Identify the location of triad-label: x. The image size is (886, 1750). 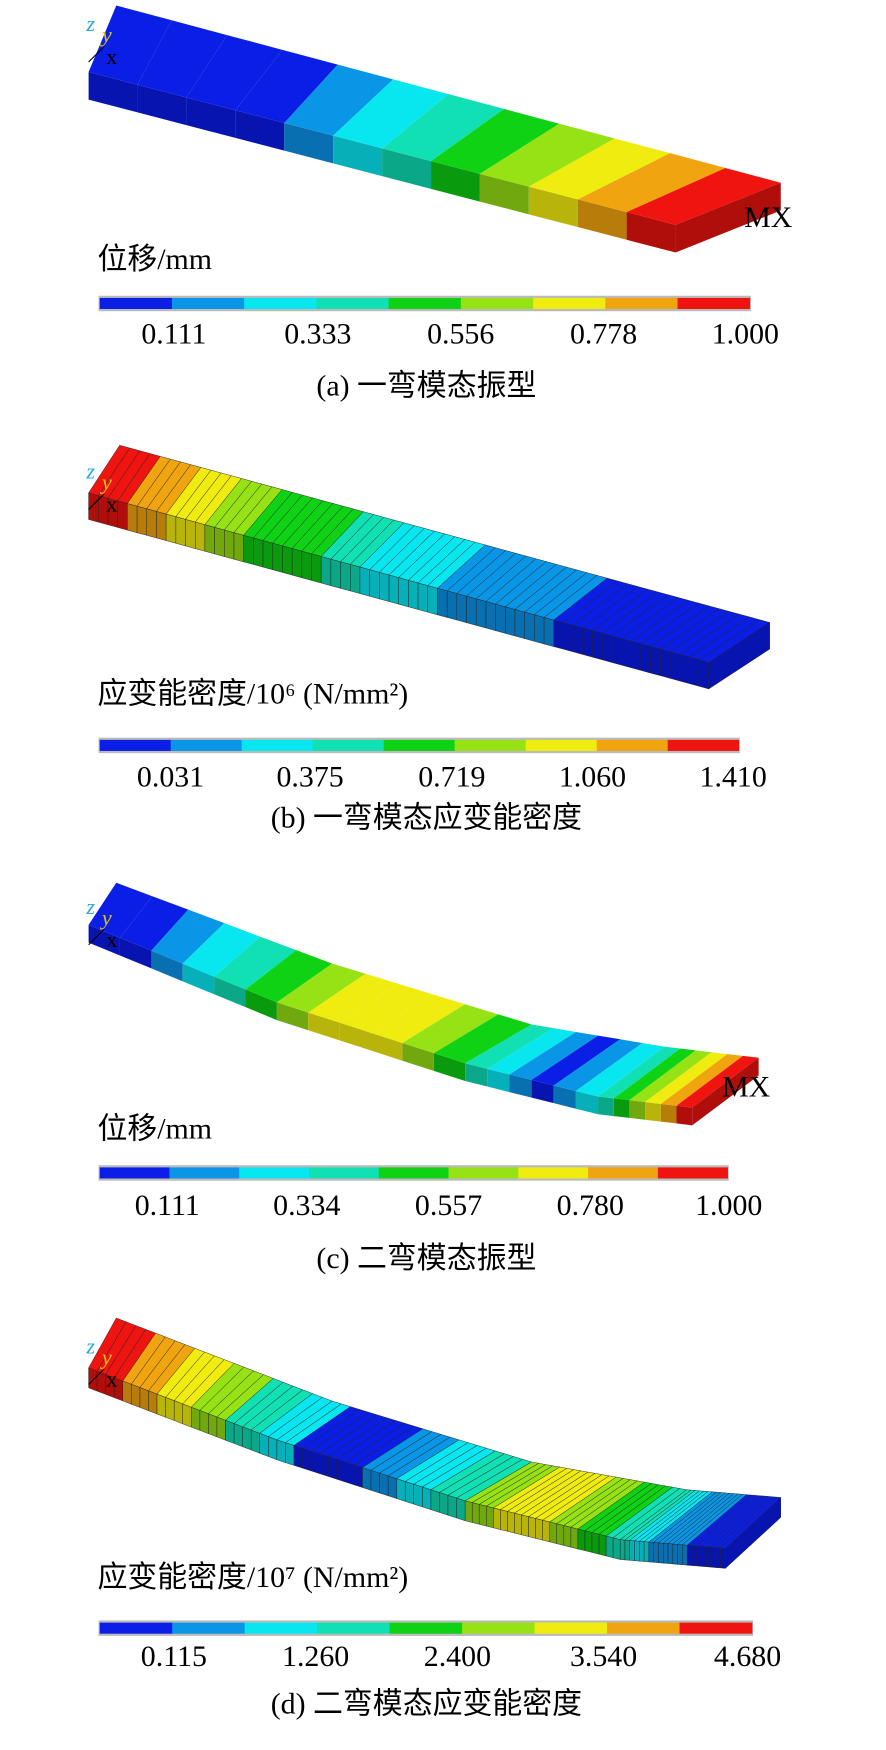
(111, 1379).